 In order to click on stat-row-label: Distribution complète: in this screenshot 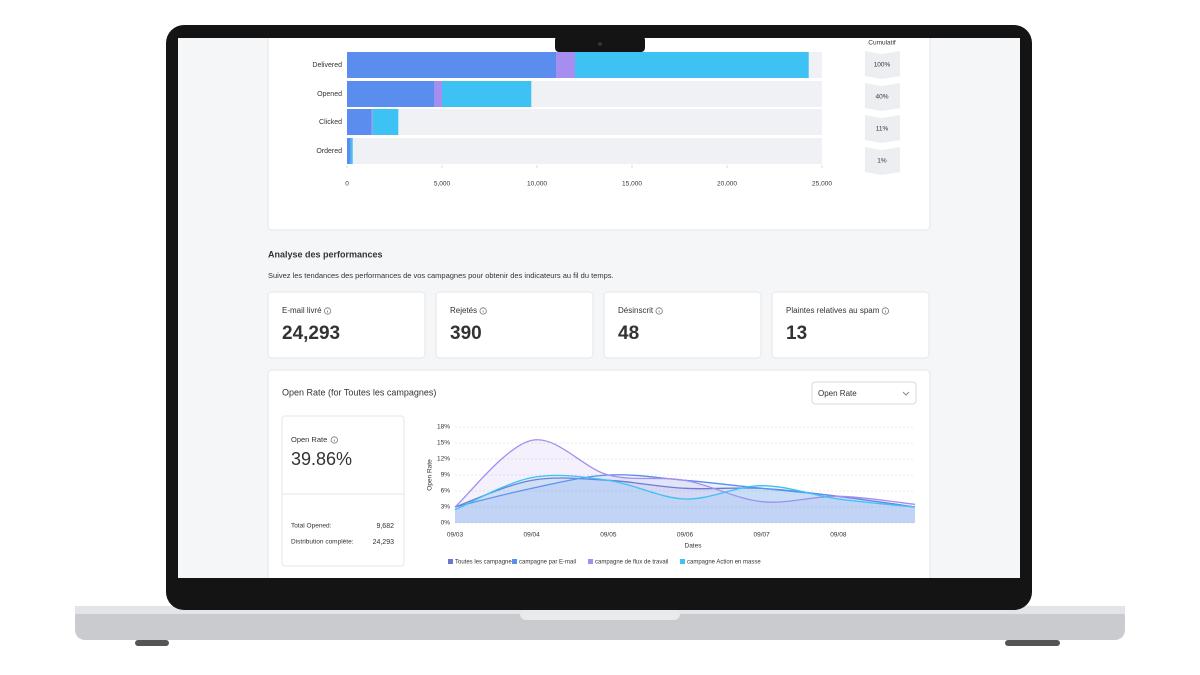, I will do `click(322, 542)`.